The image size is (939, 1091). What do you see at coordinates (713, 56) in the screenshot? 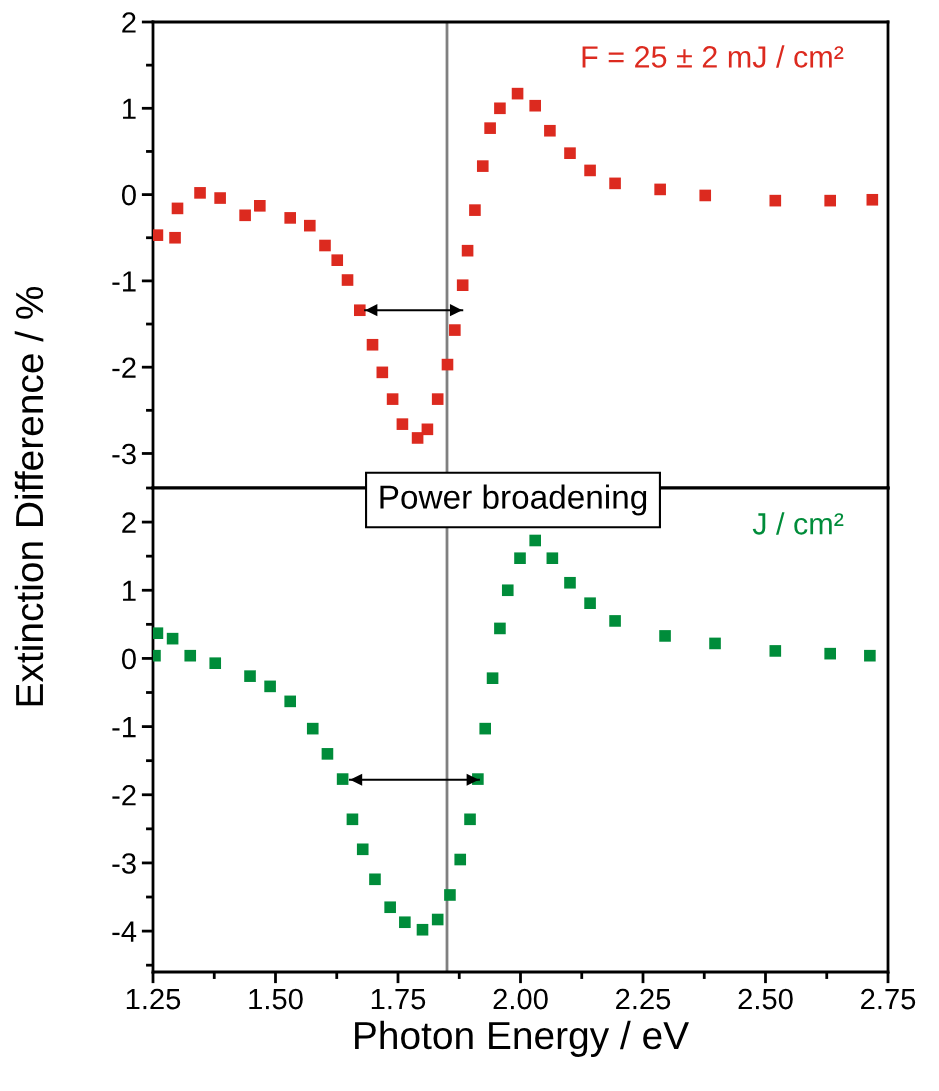
I see `annotation: F = 25 ± 2 mJ / cm²` at bounding box center [713, 56].